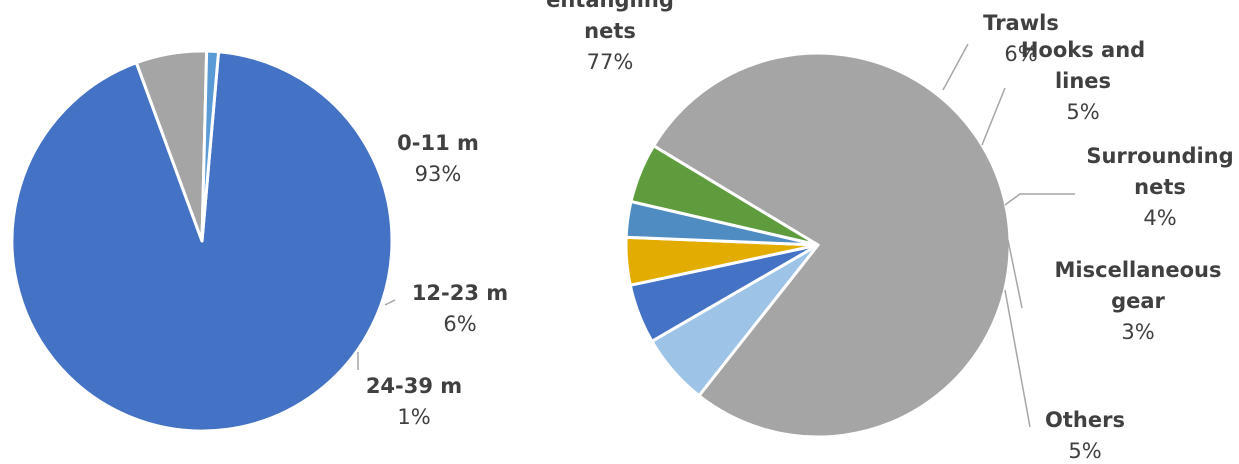  I want to click on leader-line-12-23-m, so click(390, 302).